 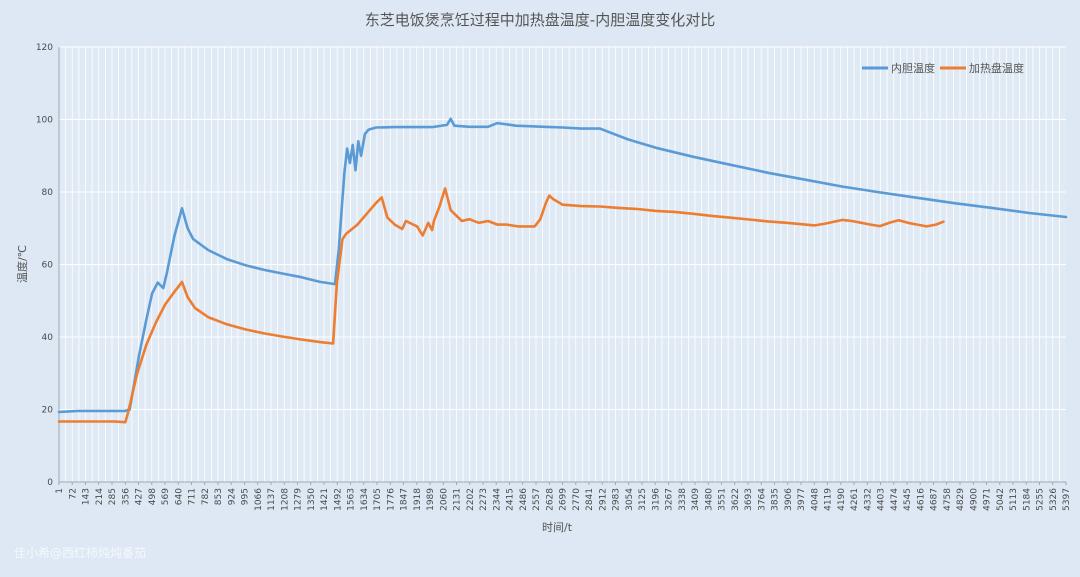 What do you see at coordinates (670, 499) in the screenshot?
I see `x-tick-label: 3267` at bounding box center [670, 499].